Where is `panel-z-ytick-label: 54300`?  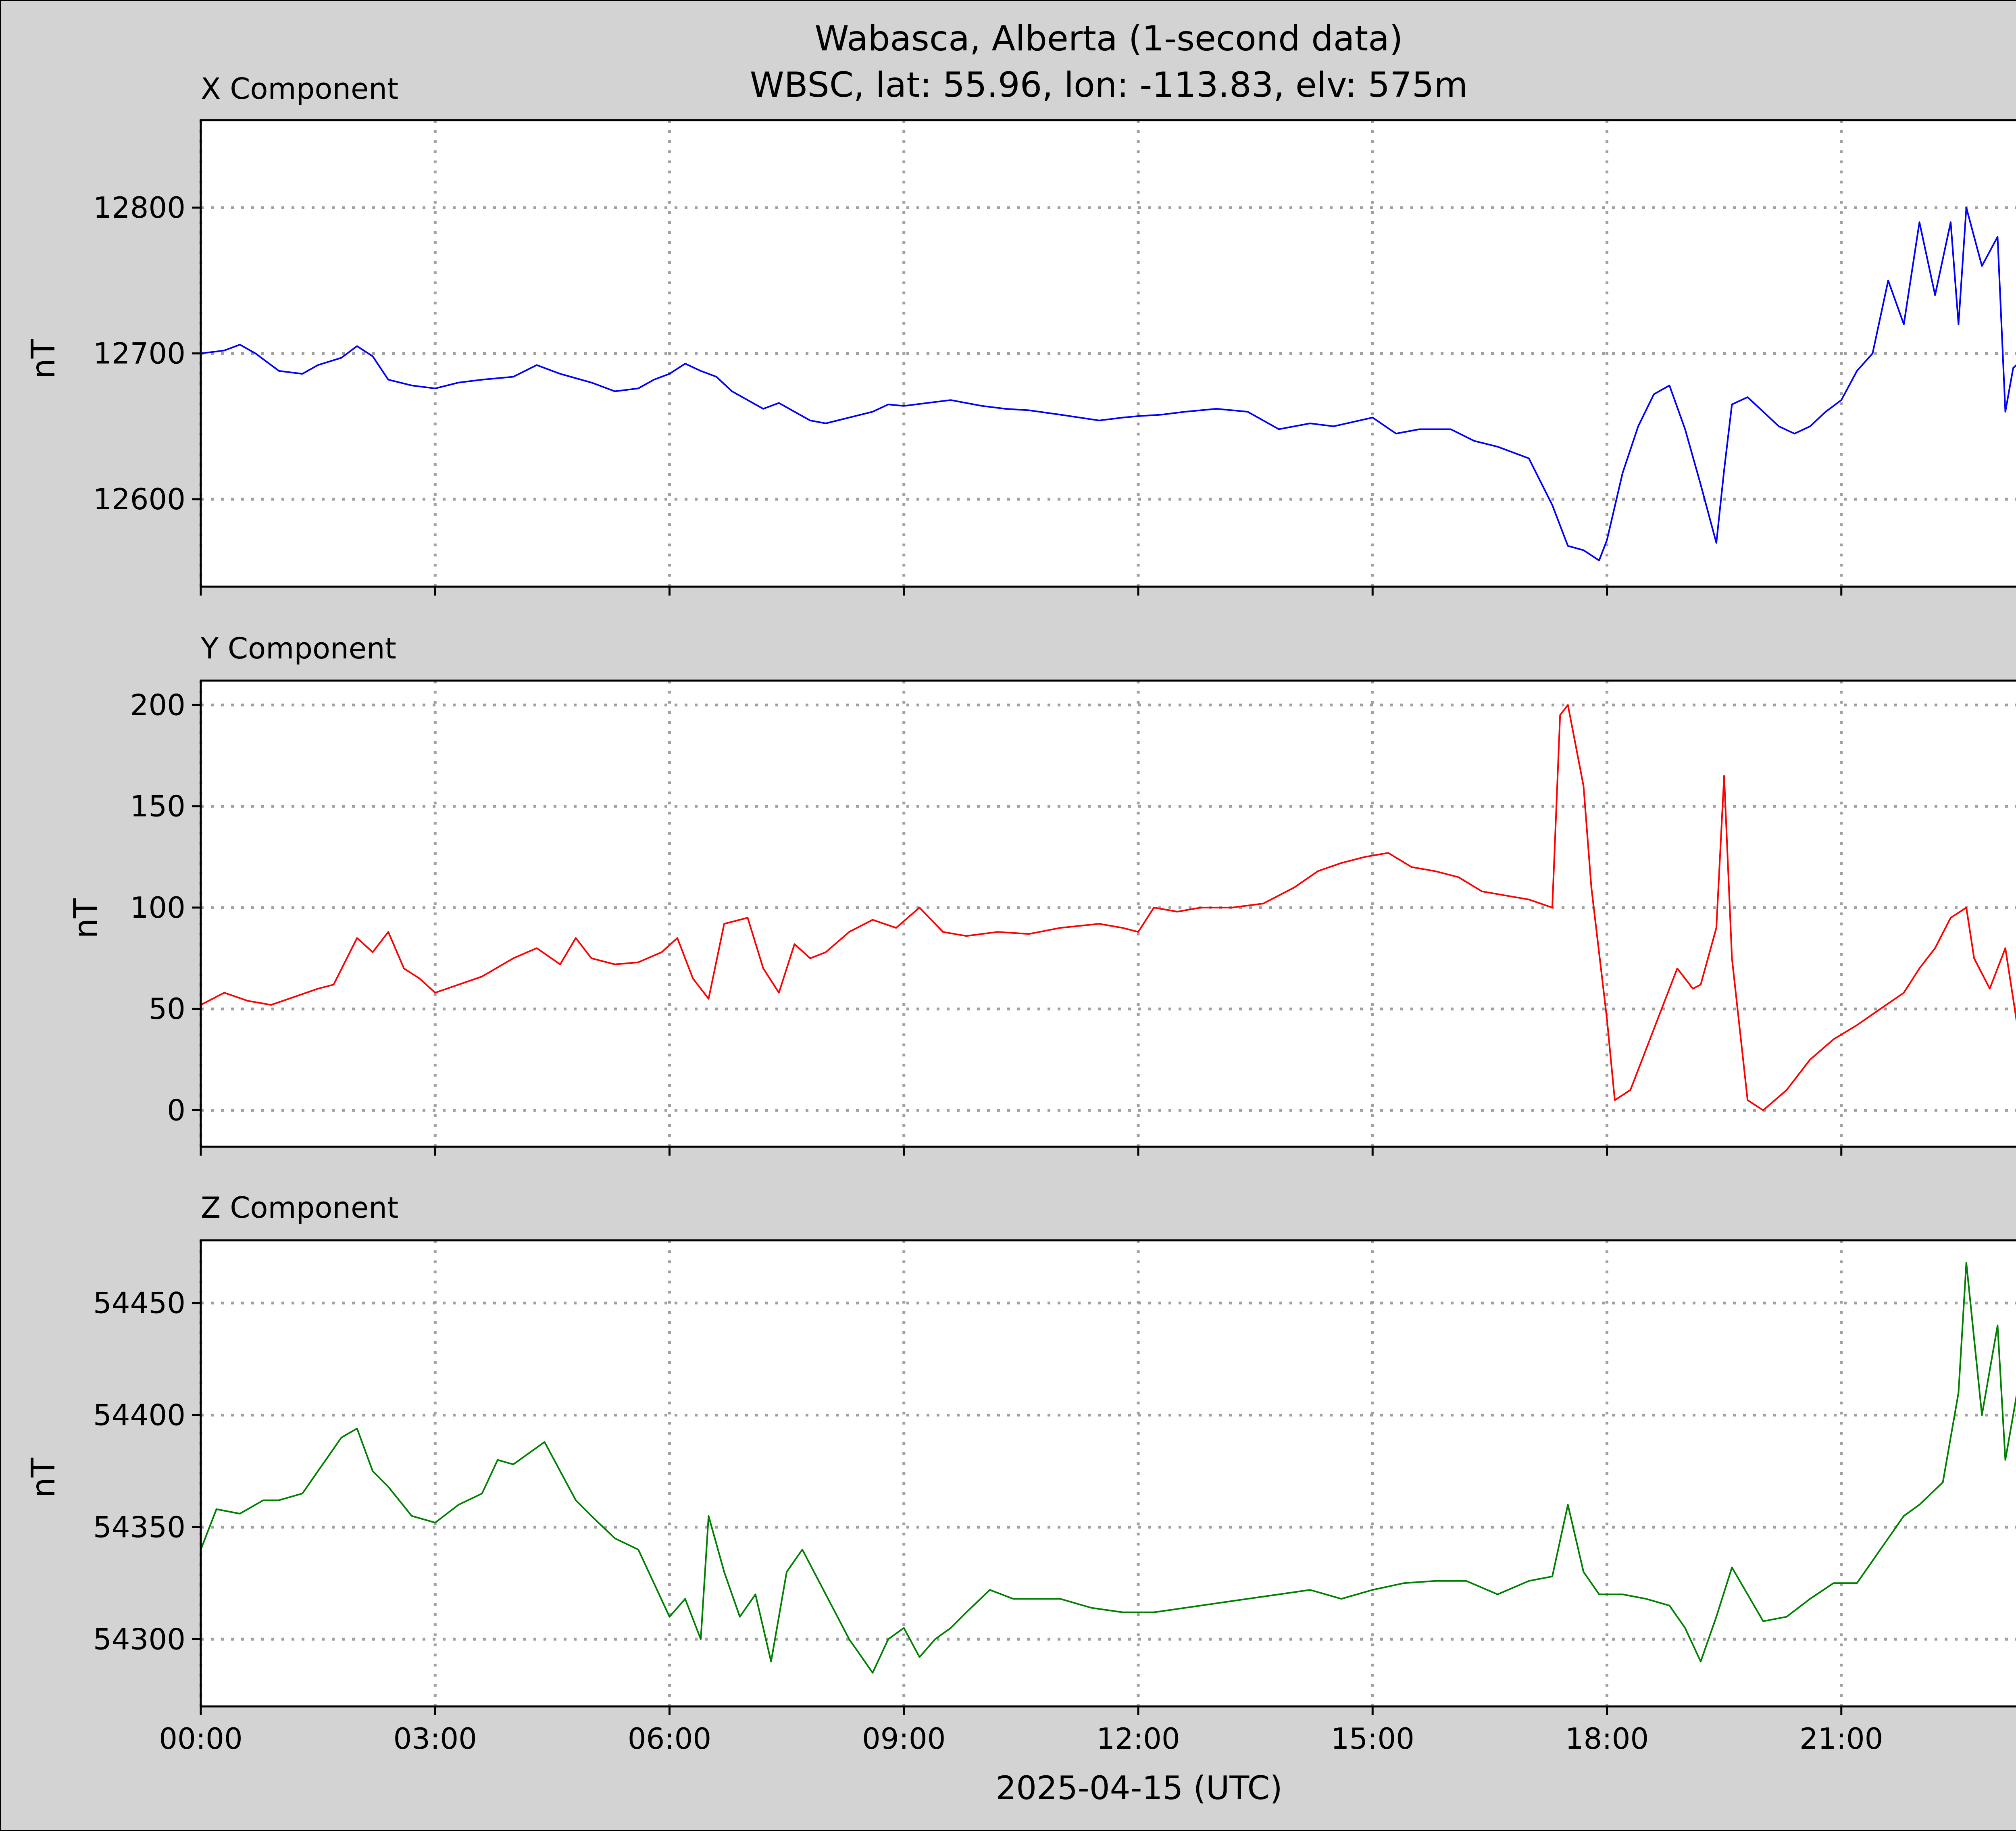
panel-z-ytick-label: 54300 is located at coordinates (139, 1639).